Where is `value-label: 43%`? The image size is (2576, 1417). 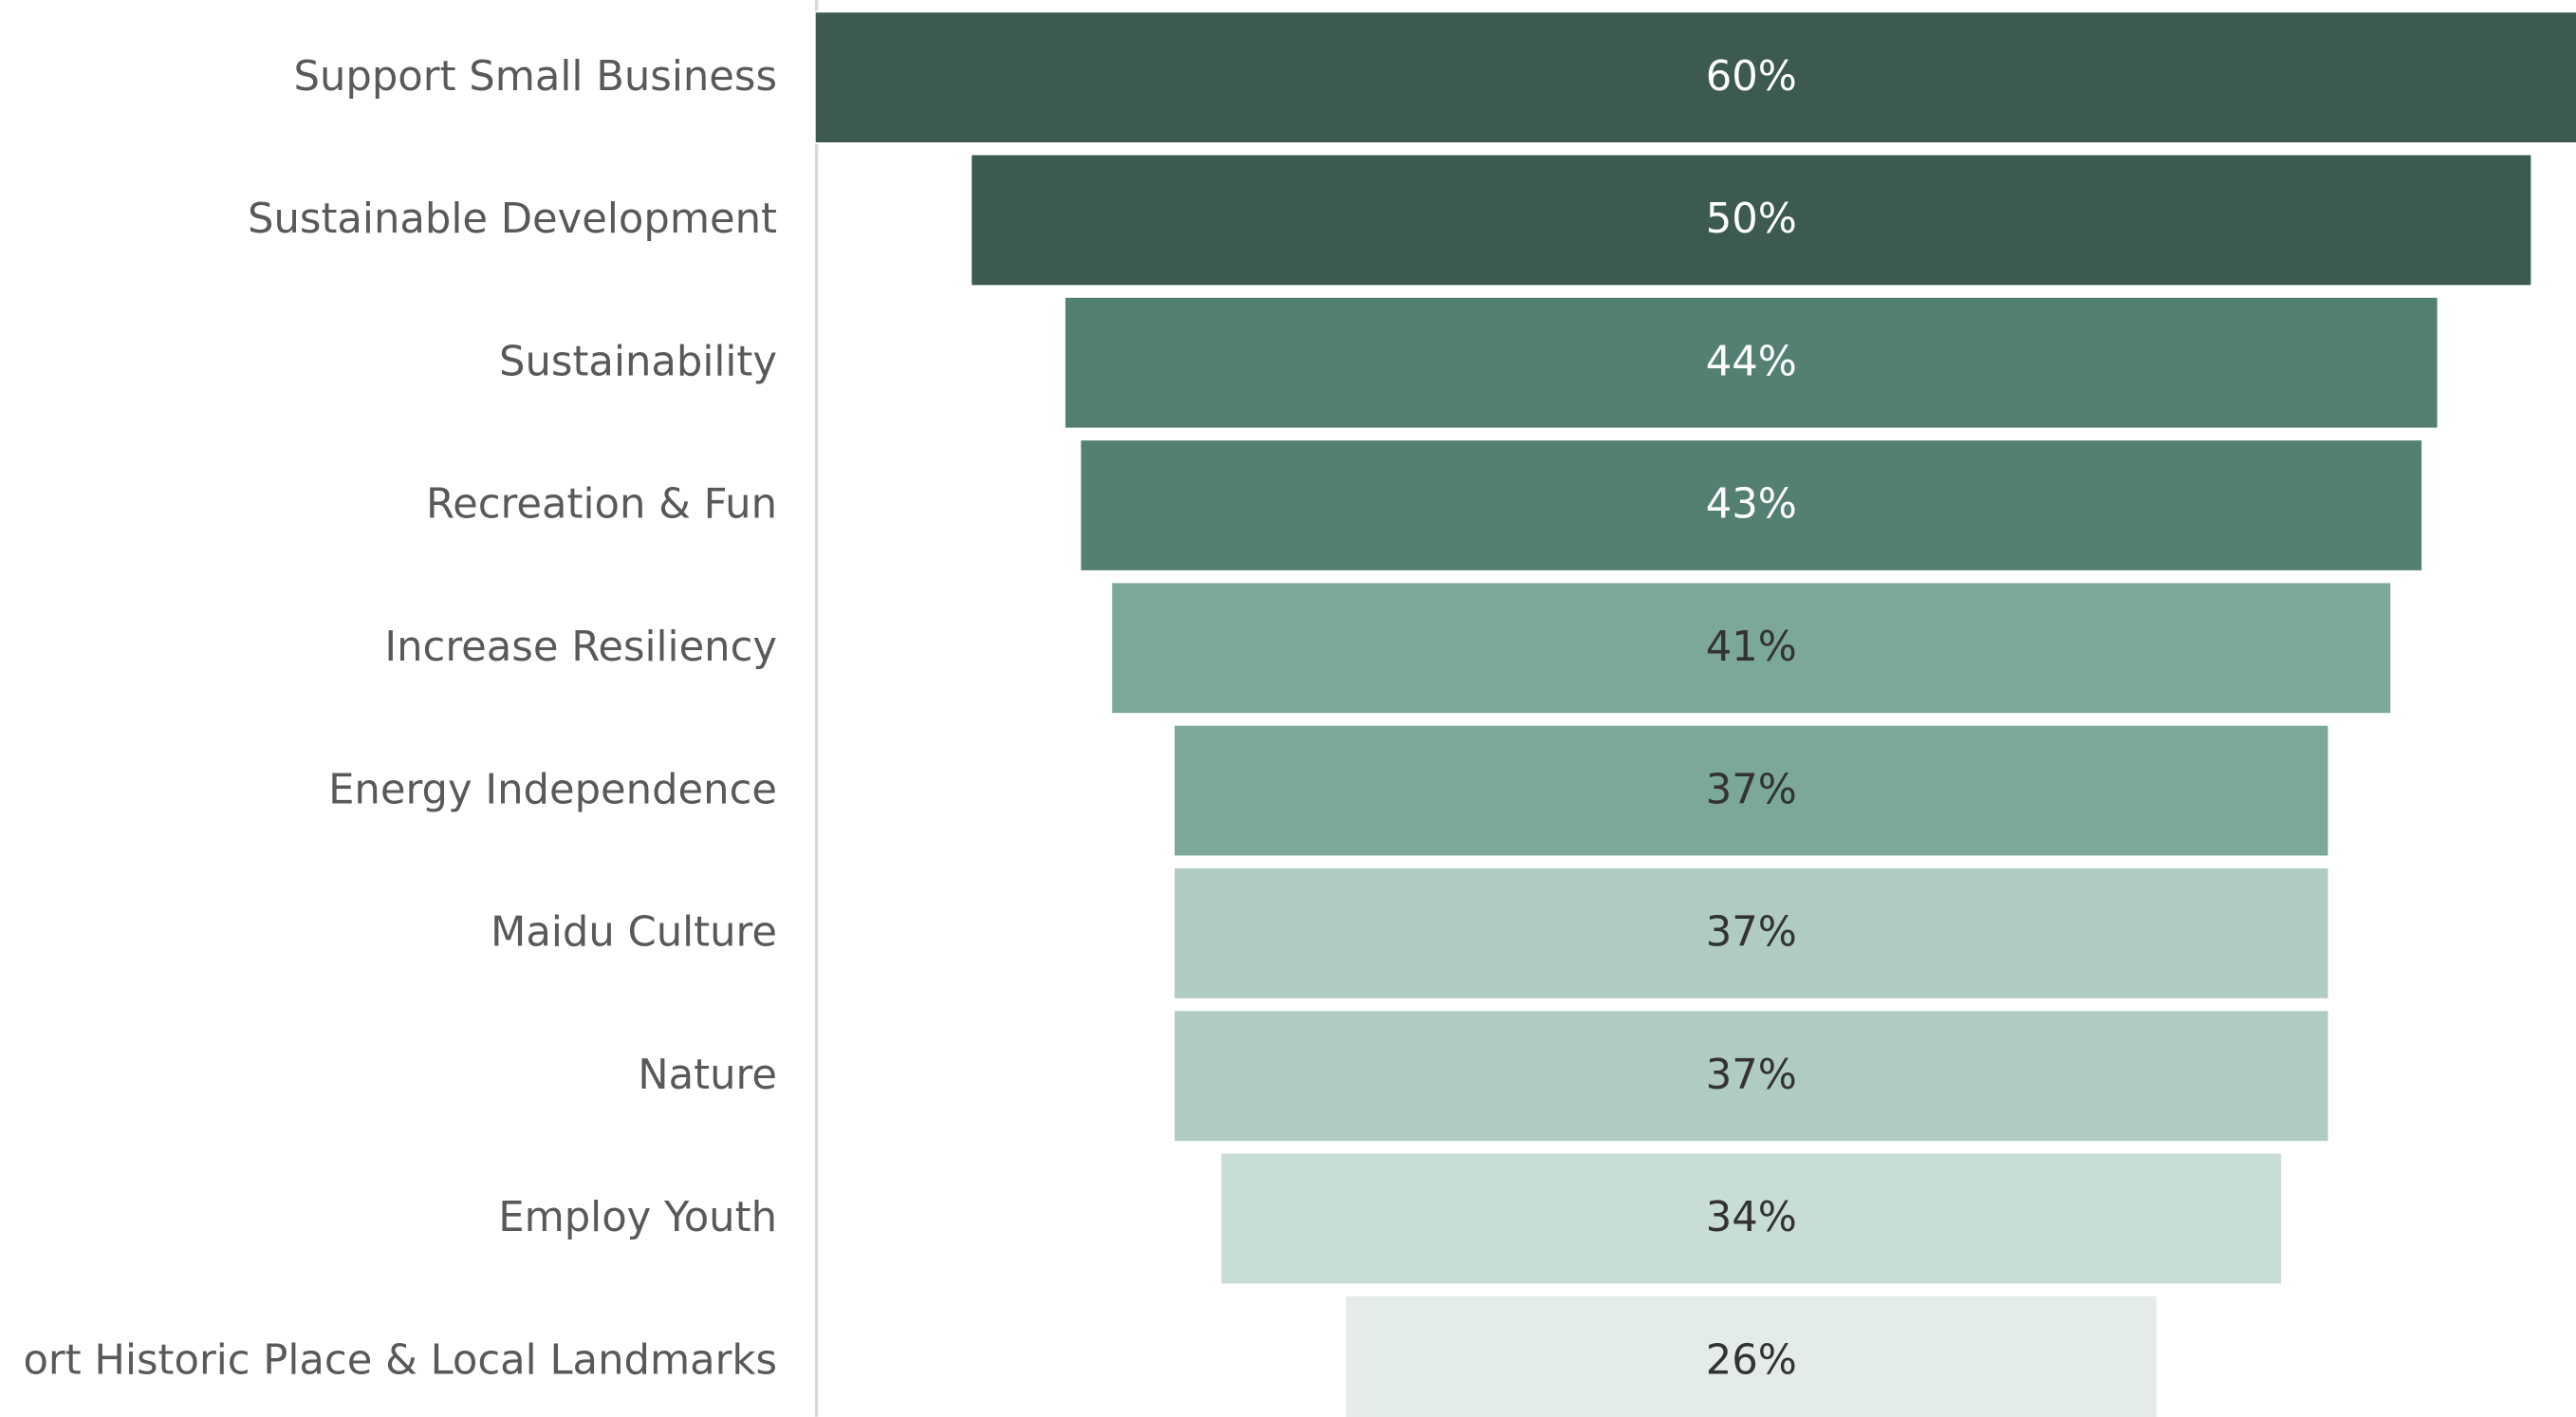
value-label: 43% is located at coordinates (1751, 505).